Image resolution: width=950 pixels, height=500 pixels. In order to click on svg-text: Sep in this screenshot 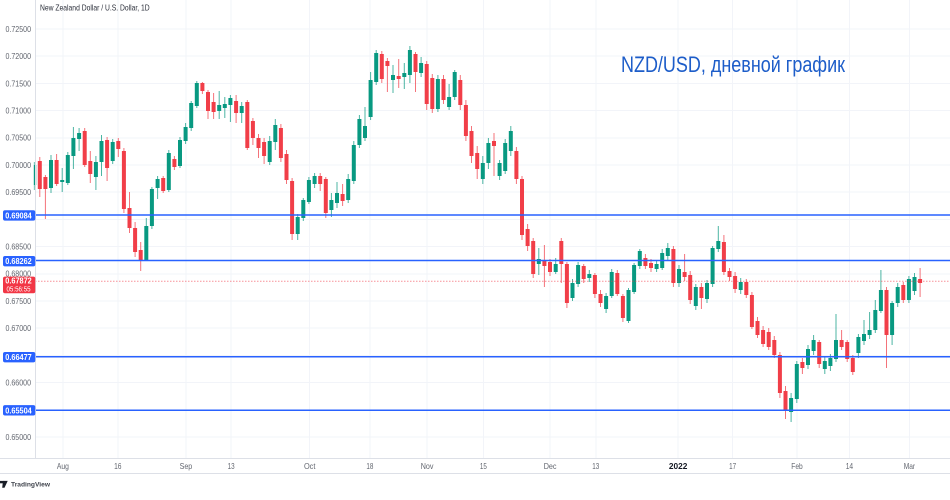, I will do `click(186, 466)`.